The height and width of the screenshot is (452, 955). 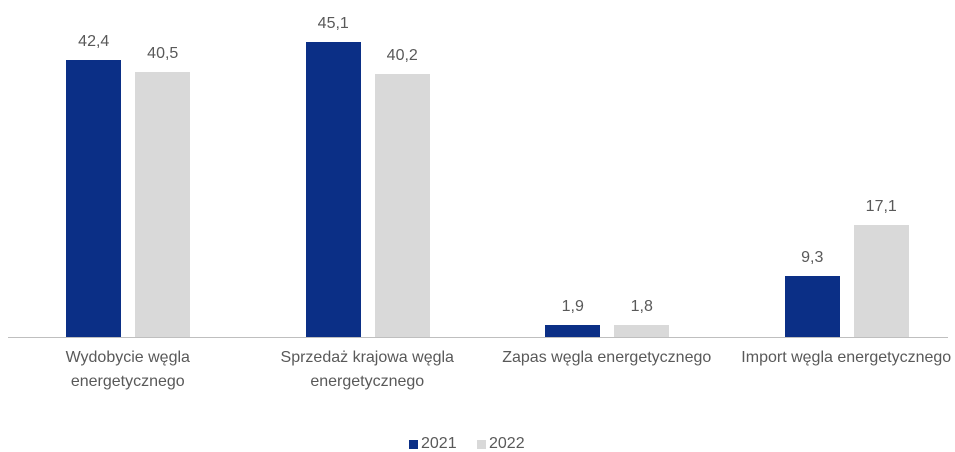 What do you see at coordinates (607, 357) in the screenshot?
I see `x-tick-label: Zapas węgla energetycznego` at bounding box center [607, 357].